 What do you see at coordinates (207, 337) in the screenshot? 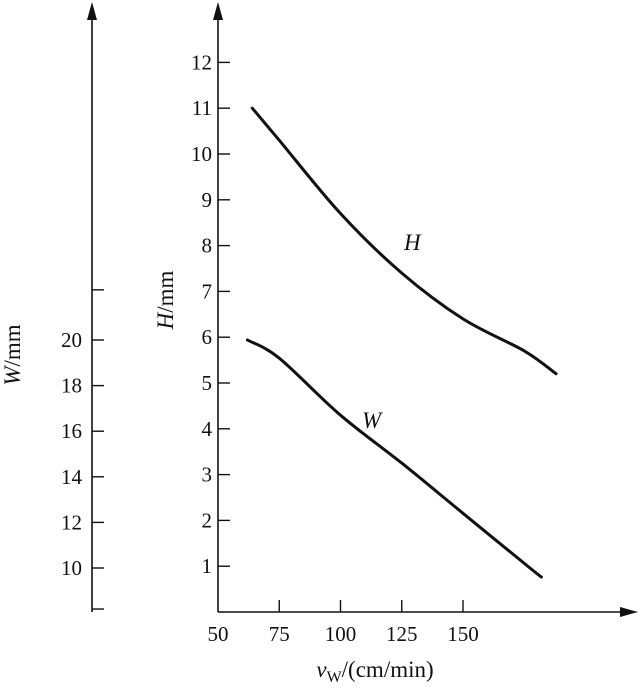
I see `h-tick-label: 6` at bounding box center [207, 337].